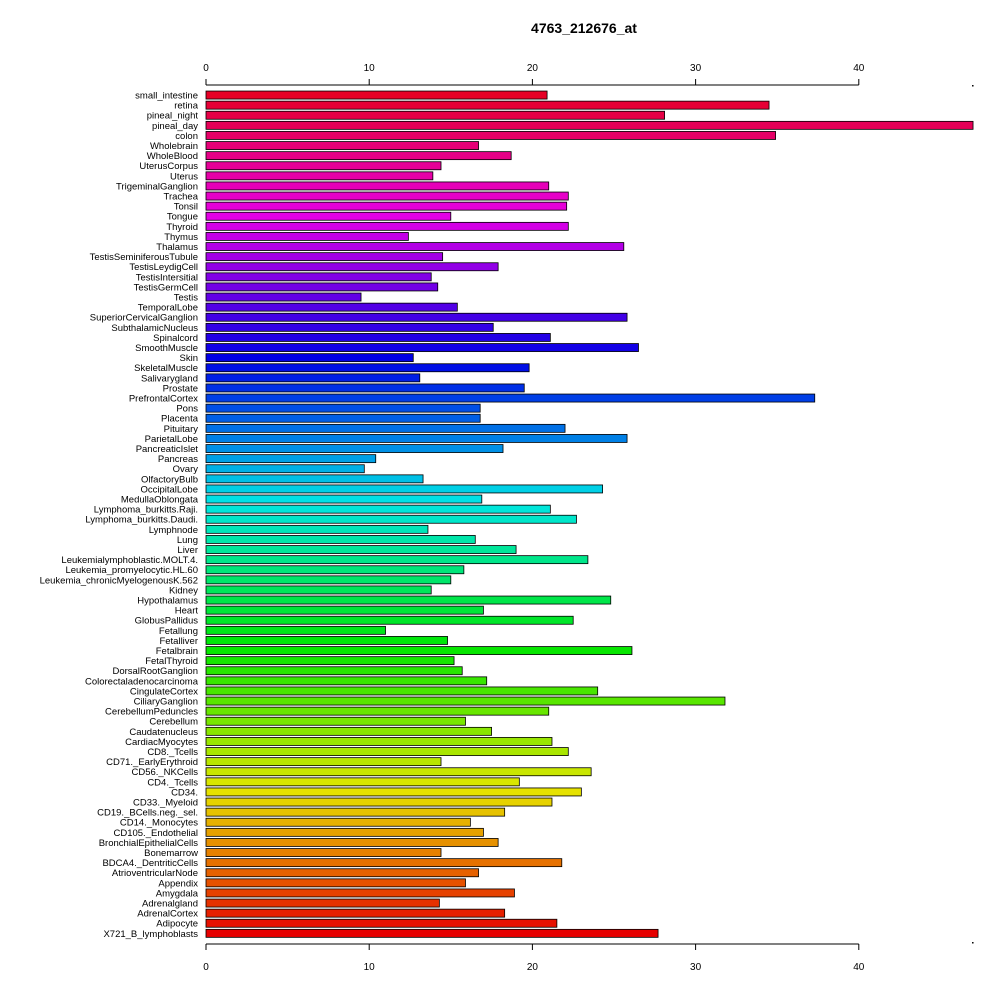  Describe the element at coordinates (155, 671) in the screenshot. I see `category-label: DorsalRootGanglion` at that location.